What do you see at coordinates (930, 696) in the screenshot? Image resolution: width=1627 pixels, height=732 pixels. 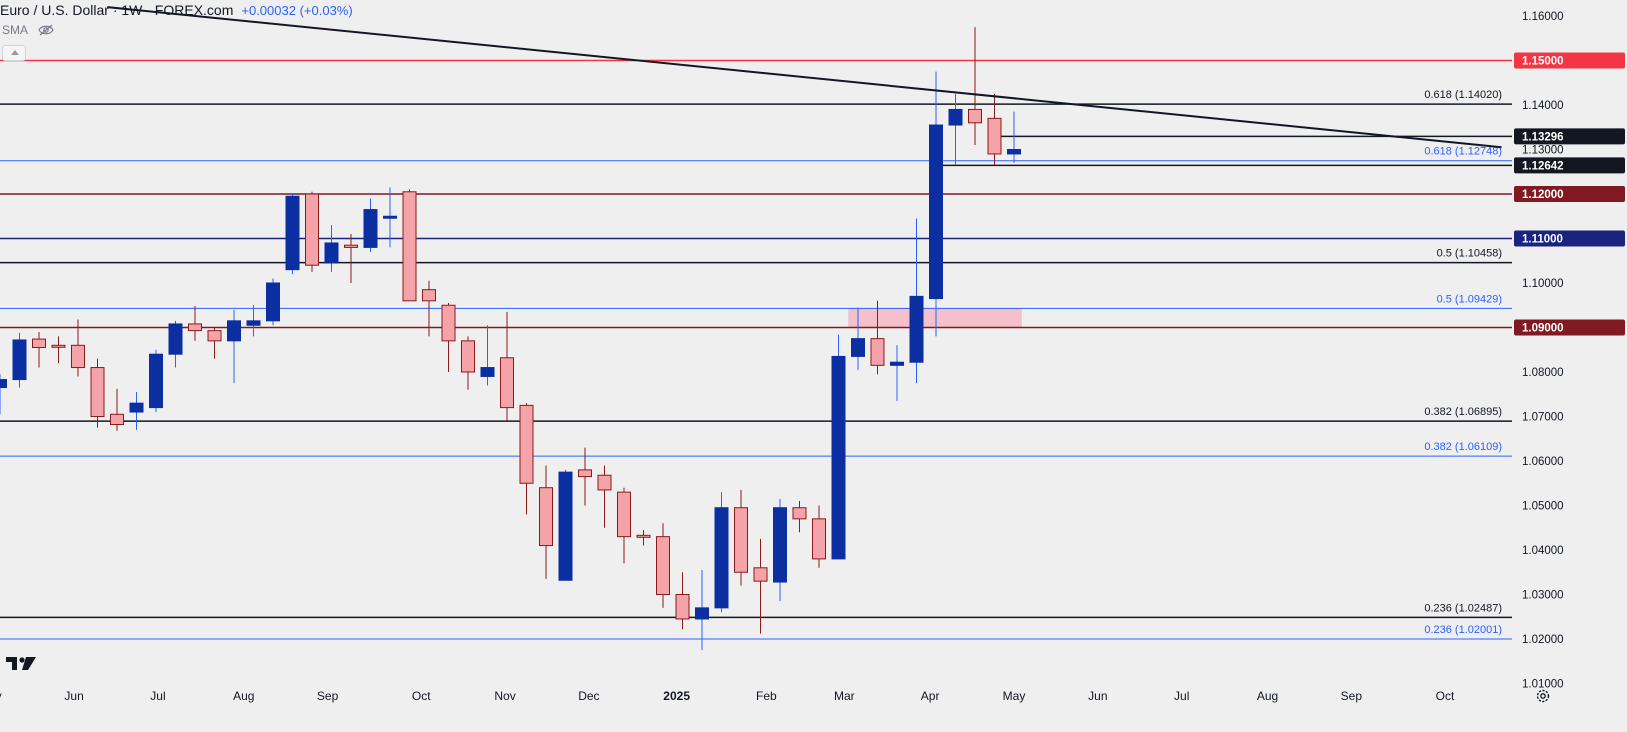 I see `x-tick-label: Apr` at bounding box center [930, 696].